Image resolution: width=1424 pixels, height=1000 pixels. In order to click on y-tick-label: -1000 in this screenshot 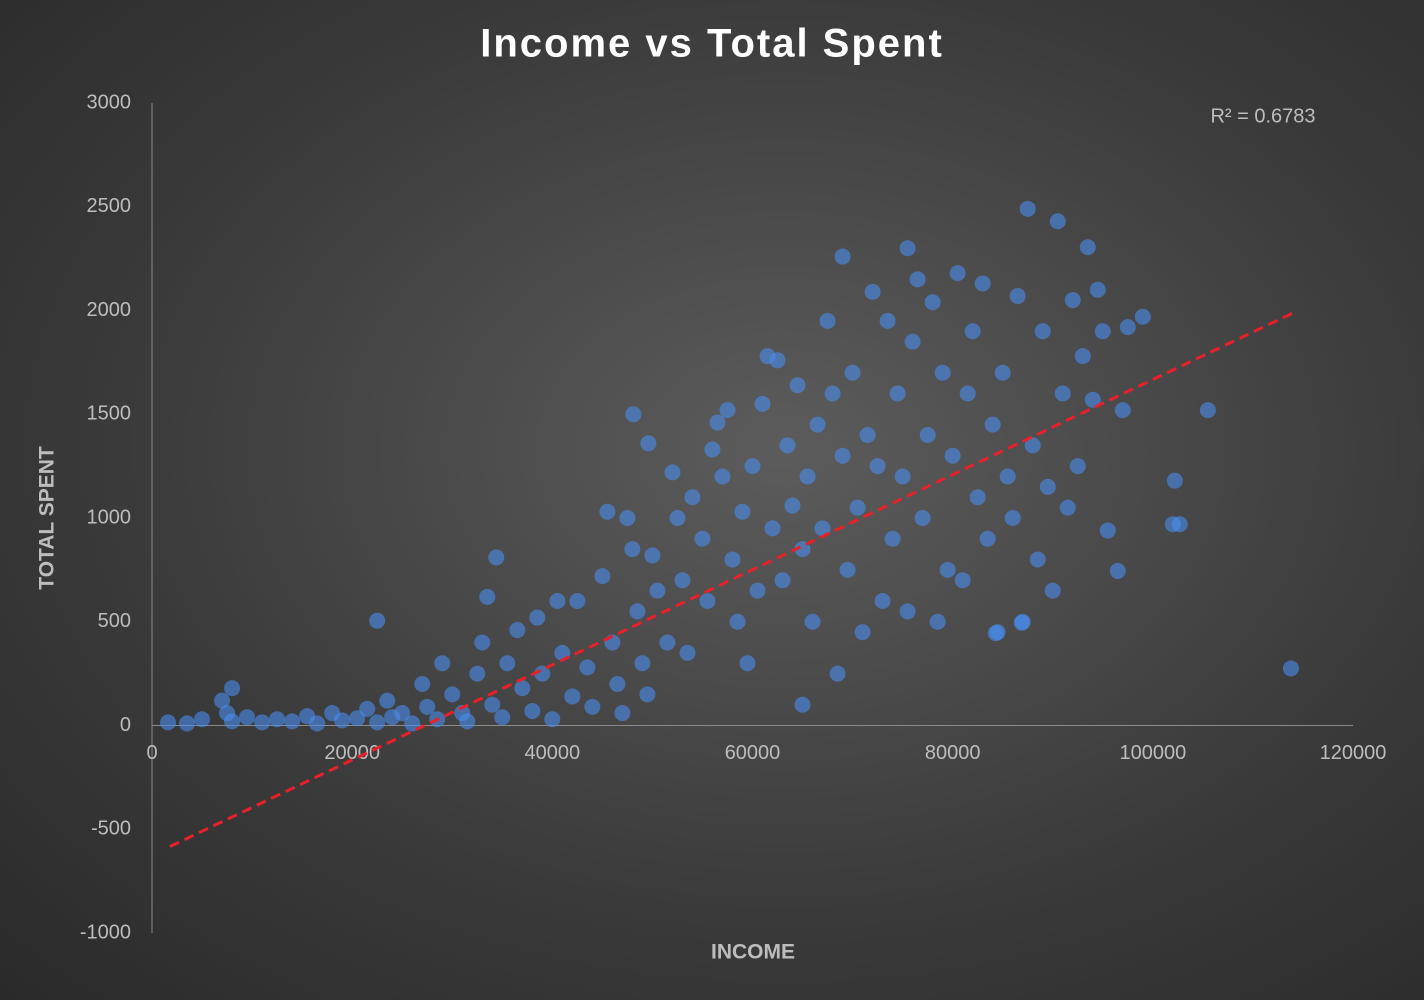, I will do `click(105, 932)`.